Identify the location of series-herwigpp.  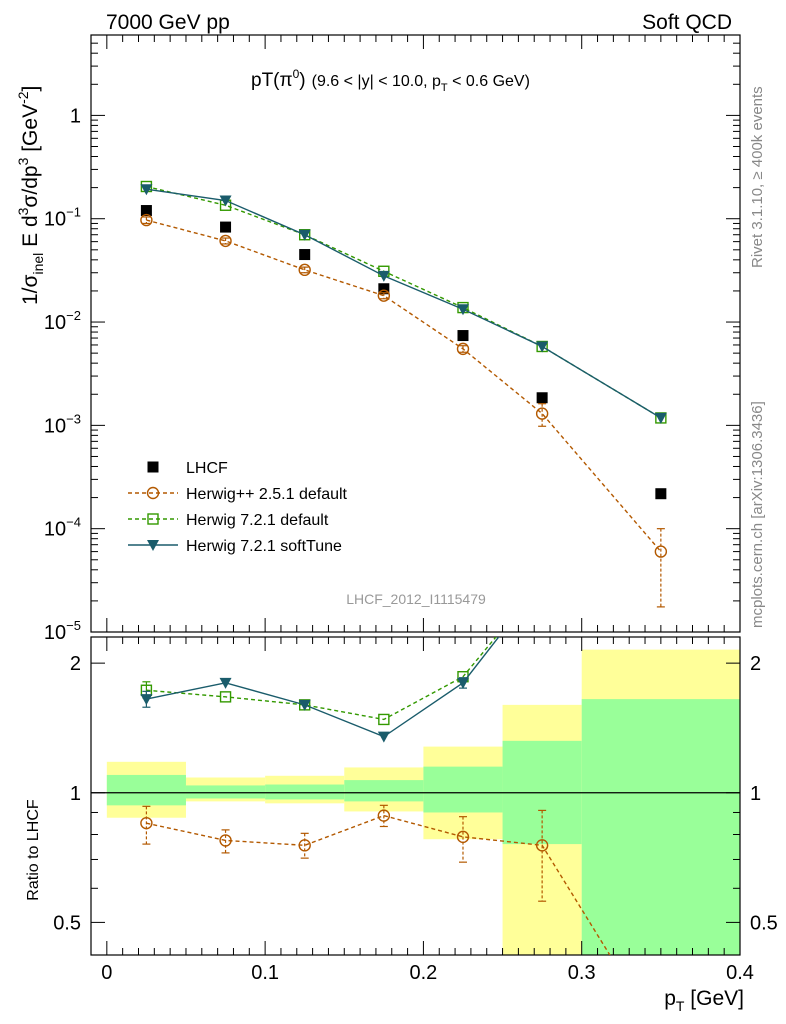
(375, 879).